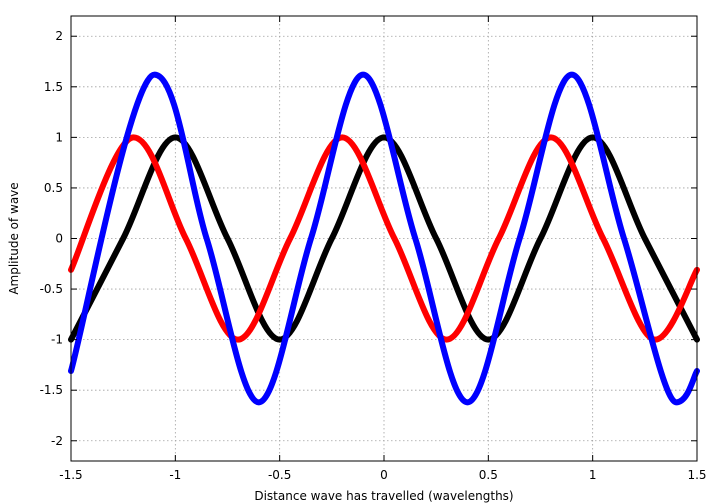 This screenshot has height=504, width=720. Describe the element at coordinates (175, 475) in the screenshot. I see `x-tick-label: -1` at that location.